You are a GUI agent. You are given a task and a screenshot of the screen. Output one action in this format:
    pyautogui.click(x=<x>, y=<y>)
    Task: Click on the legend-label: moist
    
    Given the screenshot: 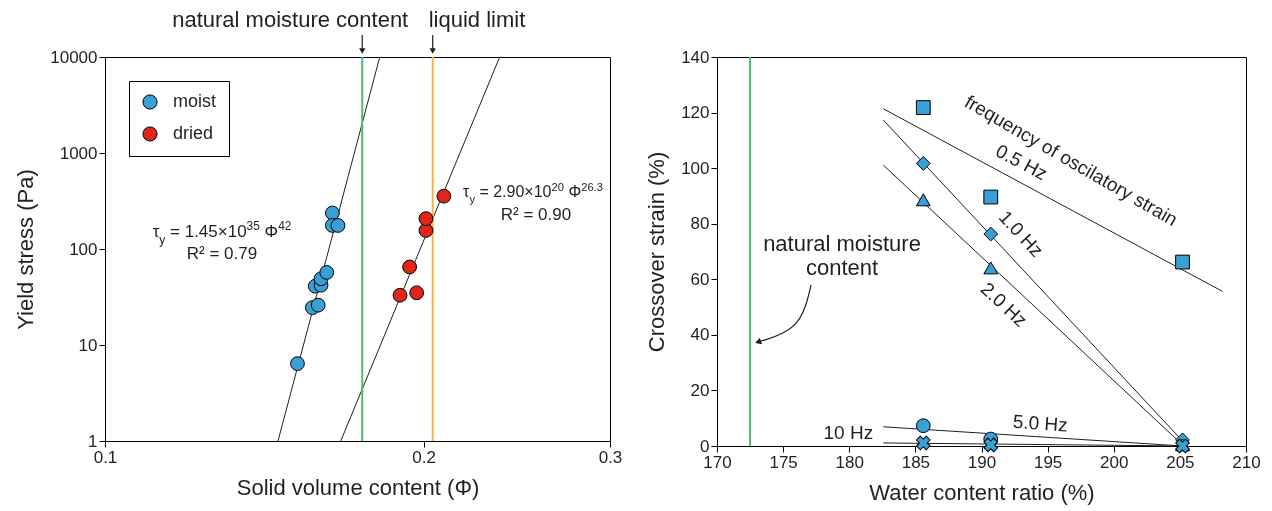 What is the action you would take?
    pyautogui.click(x=195, y=101)
    